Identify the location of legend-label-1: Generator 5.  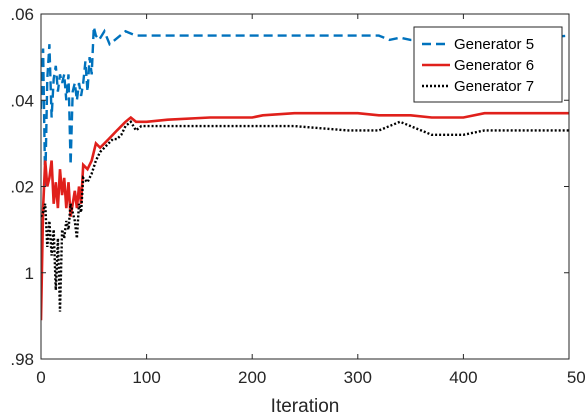
(494, 44).